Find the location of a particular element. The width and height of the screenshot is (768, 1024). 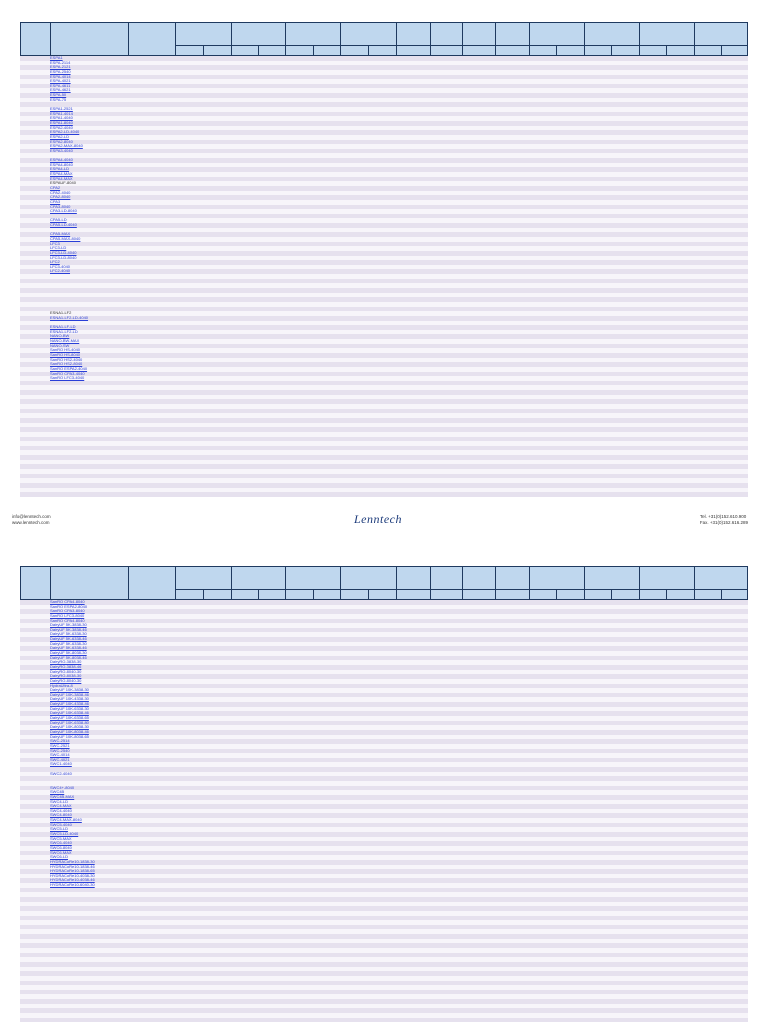

product-link: DairyUF 5K-8038-30 is located at coordinates (68, 653).